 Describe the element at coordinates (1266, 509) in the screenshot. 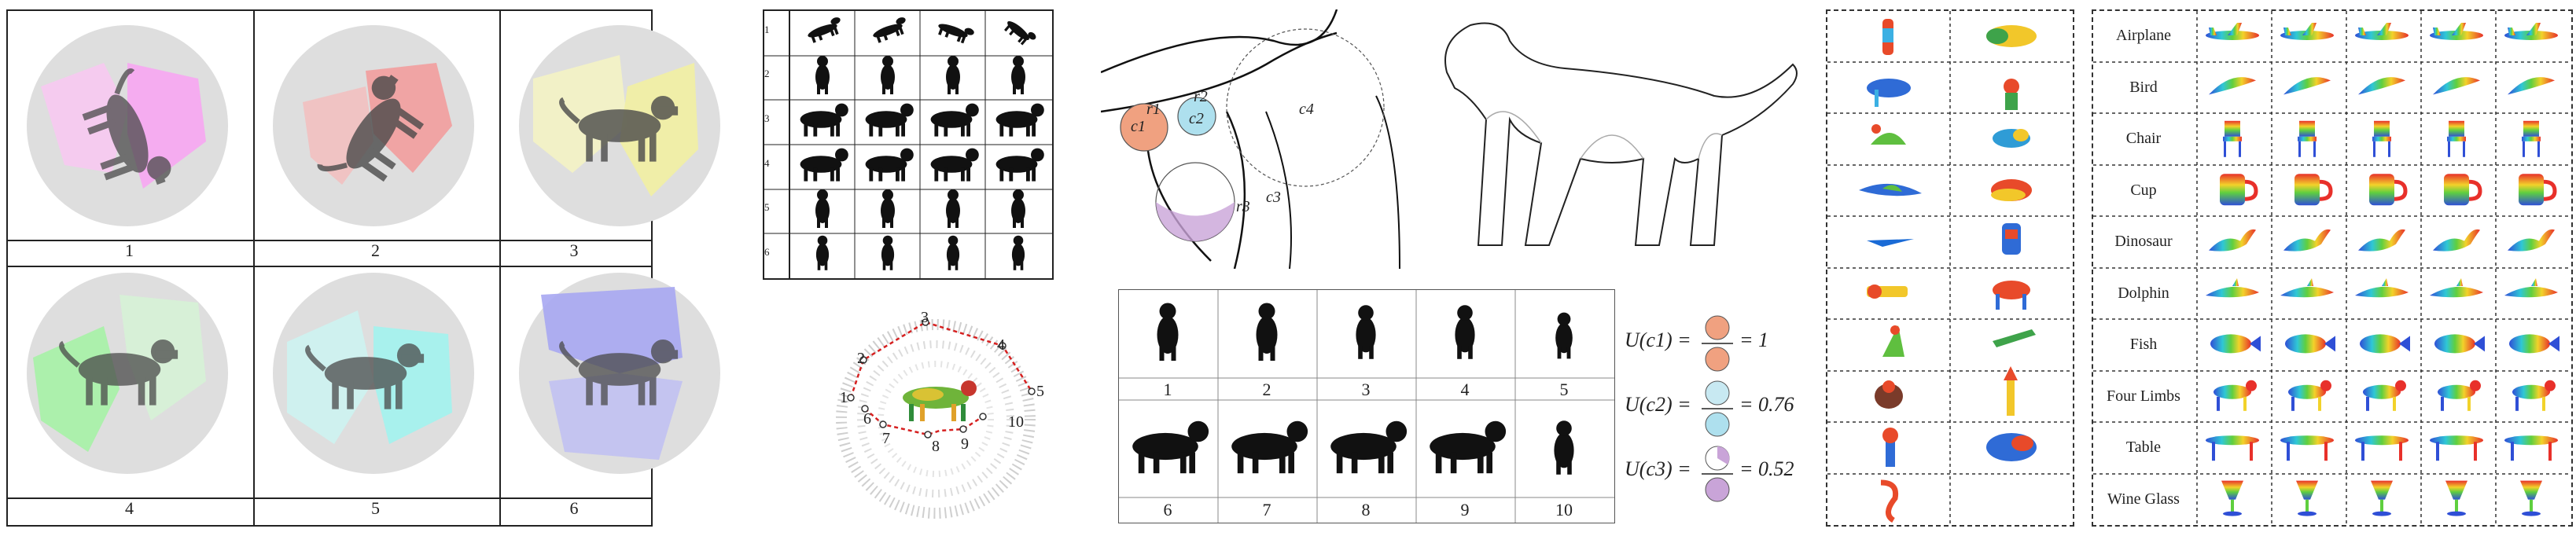

I see `panel-f-caption-7: 7` at that location.